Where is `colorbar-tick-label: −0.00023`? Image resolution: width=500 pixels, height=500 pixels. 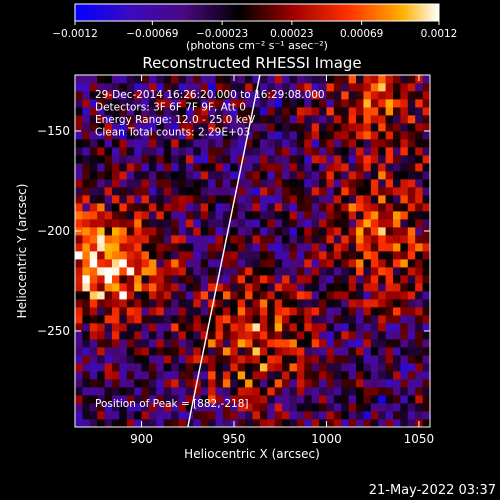 colorbar-tick-label: −0.00023 is located at coordinates (222, 34).